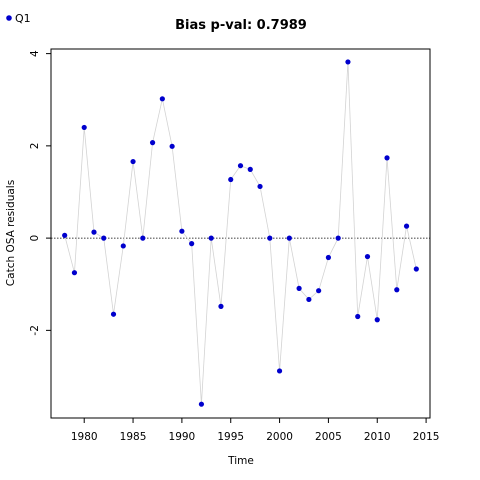 This screenshot has height=480, width=480. Describe the element at coordinates (240, 461) in the screenshot. I see `x-axis-label: Time` at that location.